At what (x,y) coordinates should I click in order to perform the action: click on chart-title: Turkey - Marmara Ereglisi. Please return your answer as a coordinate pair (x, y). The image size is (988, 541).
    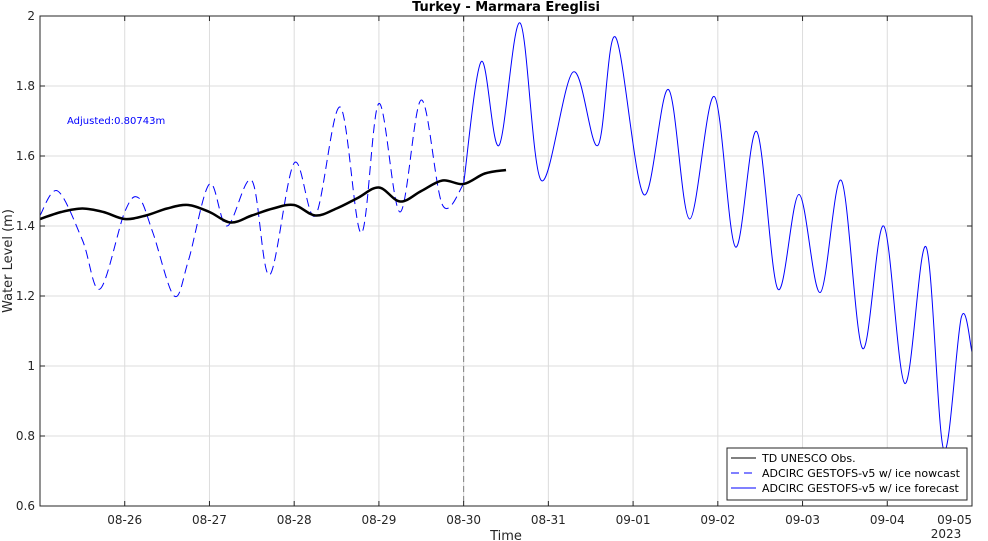
    Looking at the image, I should click on (506, 7).